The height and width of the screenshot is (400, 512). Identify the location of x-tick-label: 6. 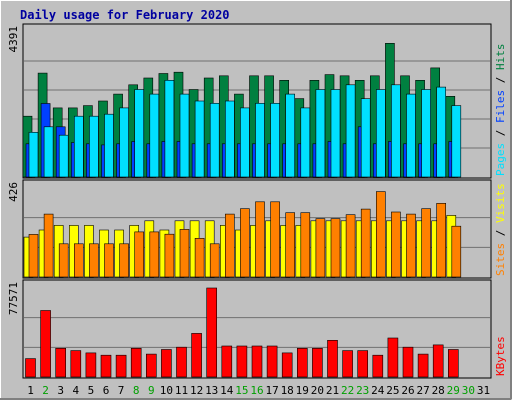
(106, 390).